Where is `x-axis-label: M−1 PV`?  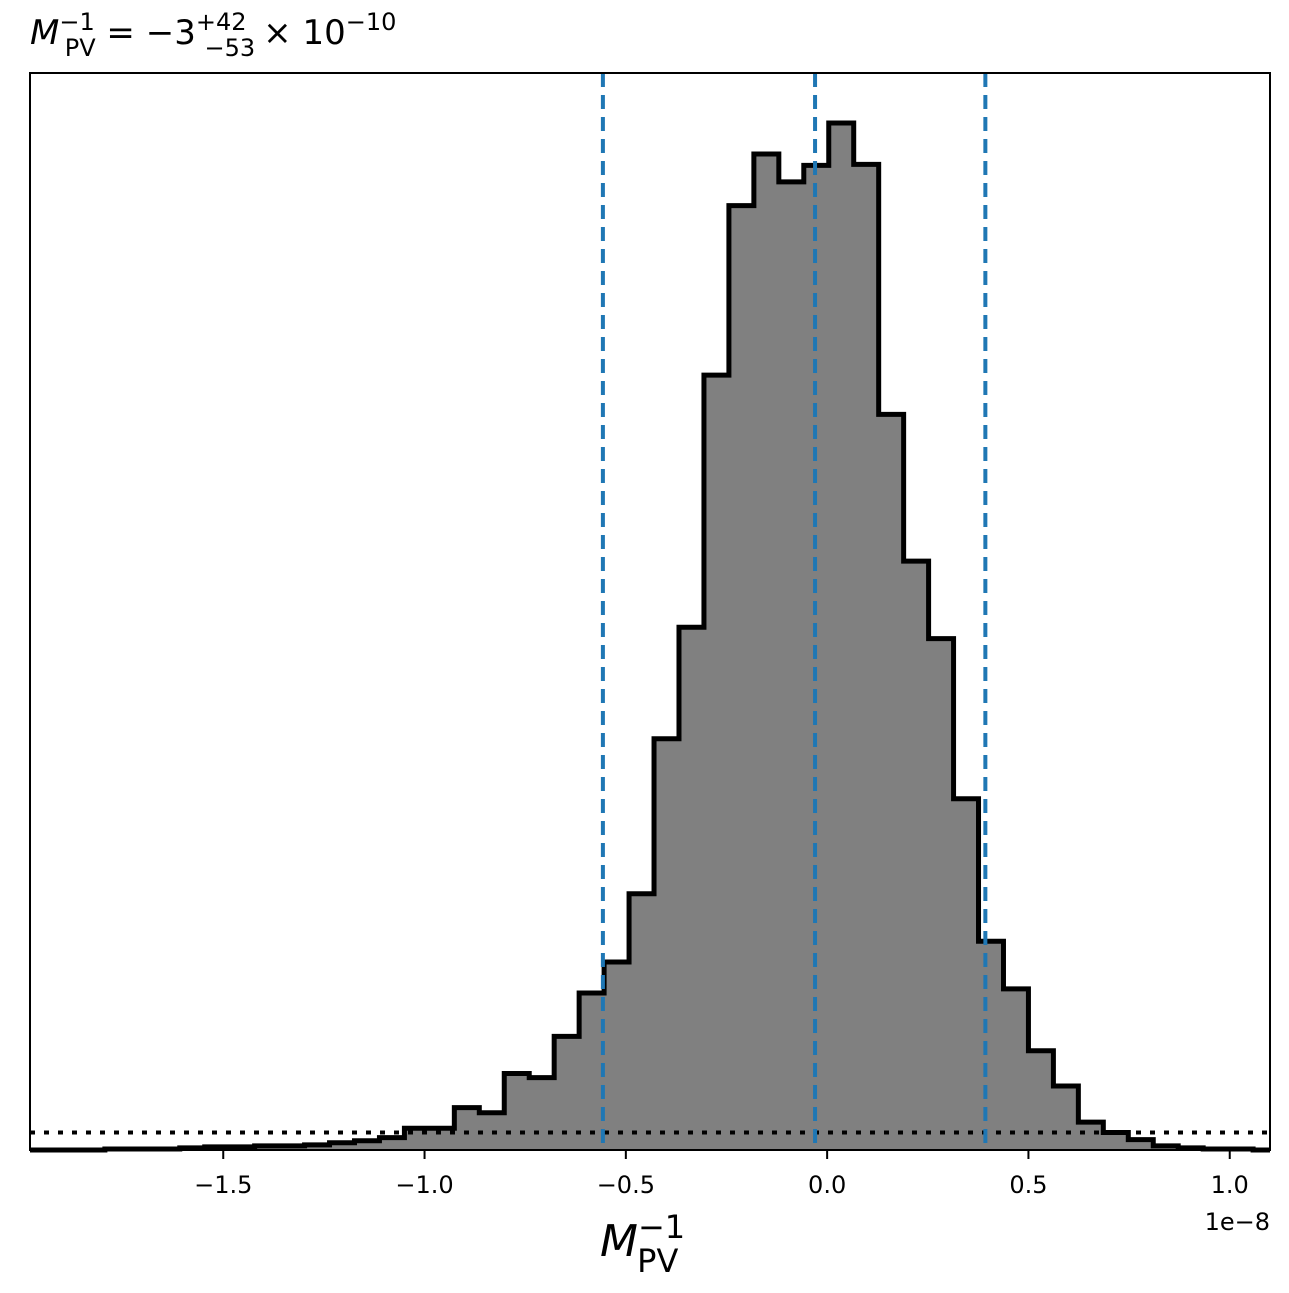
x-axis-label: M−1 PV is located at coordinates (642, 1244).